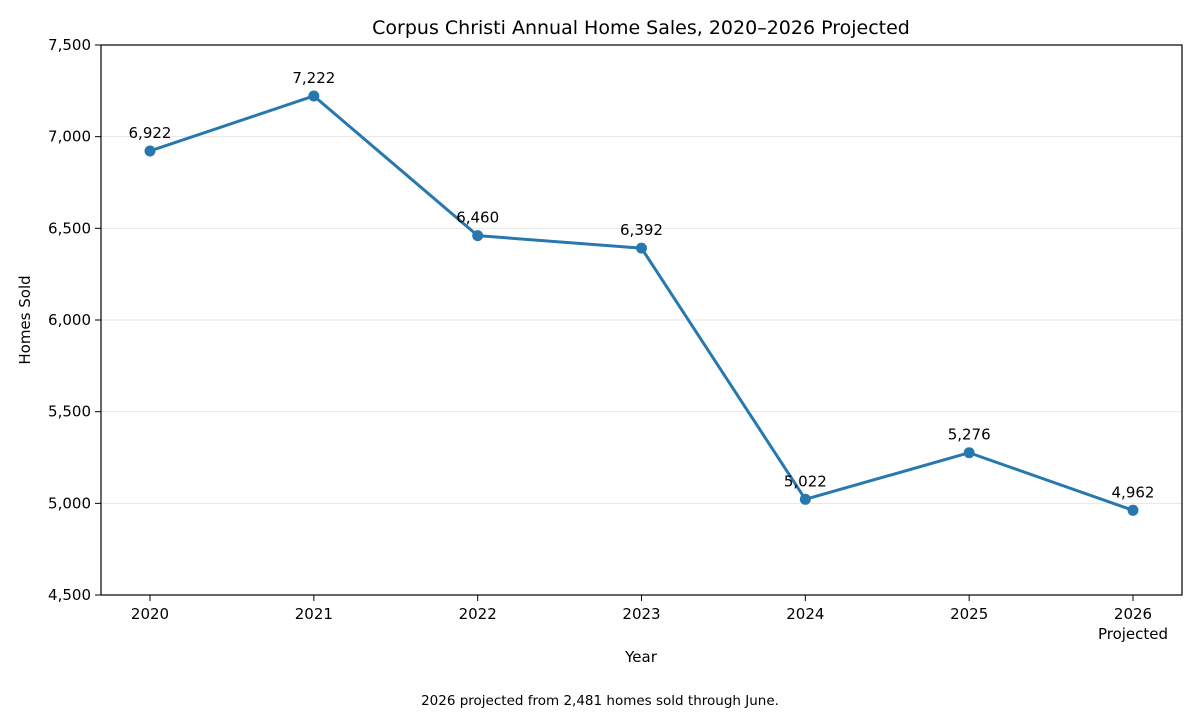  What do you see at coordinates (69, 137) in the screenshot?
I see `y-tick-label: 7,000` at bounding box center [69, 137].